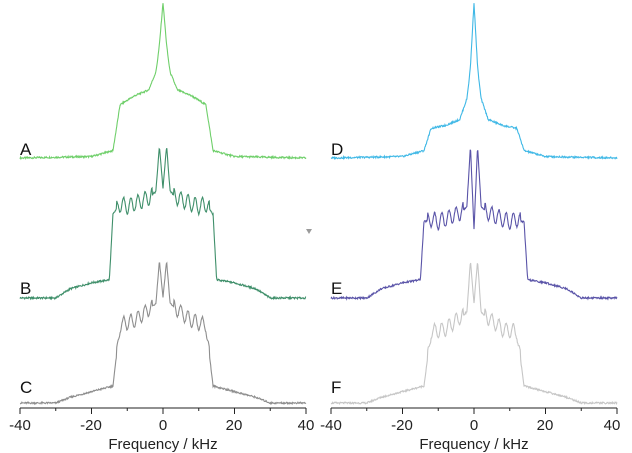 This screenshot has width=632, height=453. I want to click on trace-label-a: A, so click(26, 149).